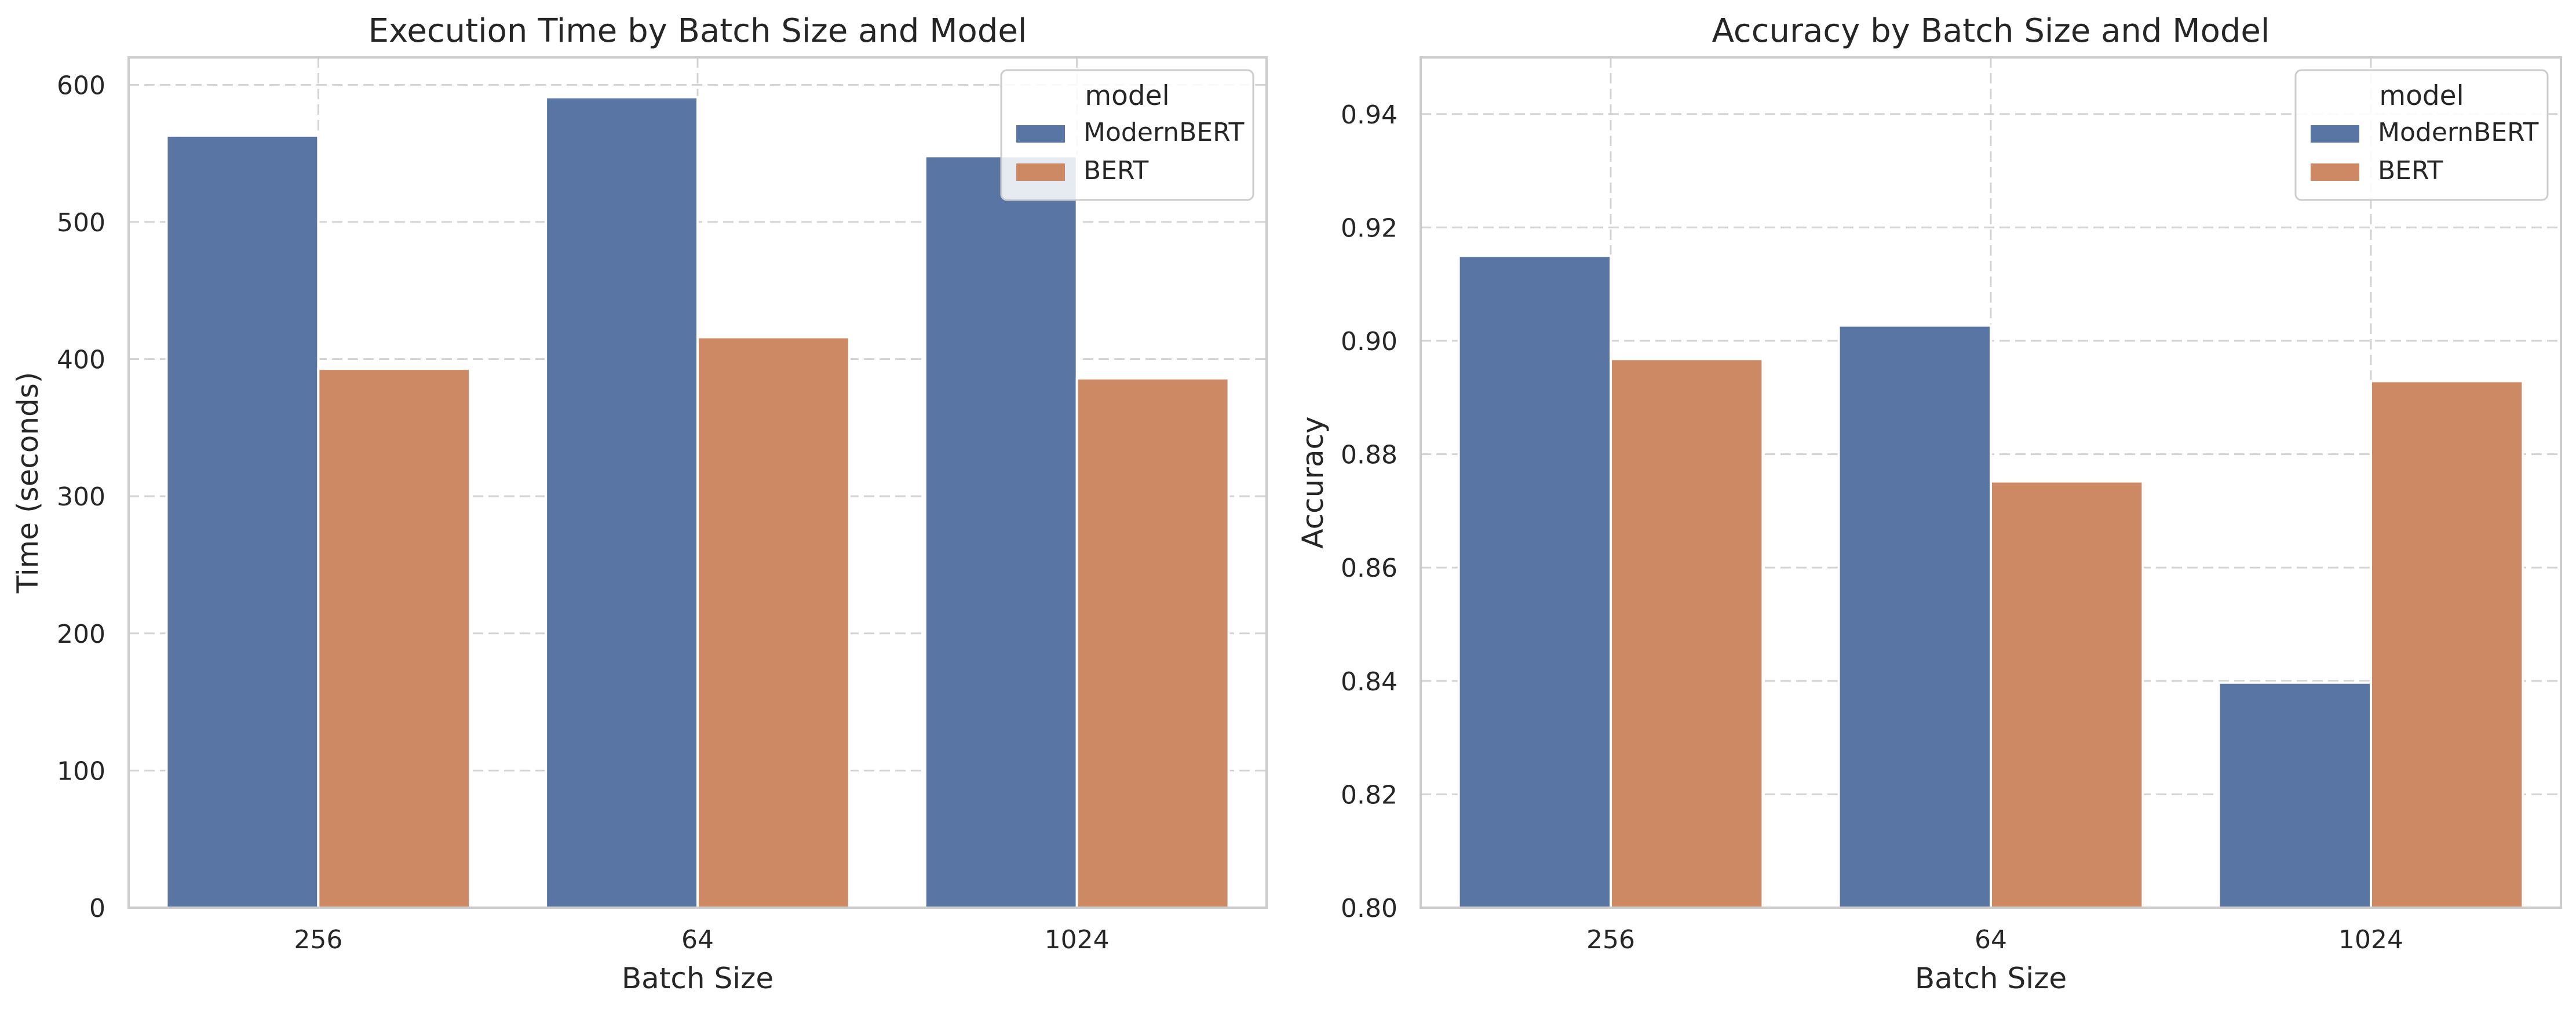  What do you see at coordinates (1313, 482) in the screenshot?
I see `y-axis-label: Accuracy` at bounding box center [1313, 482].